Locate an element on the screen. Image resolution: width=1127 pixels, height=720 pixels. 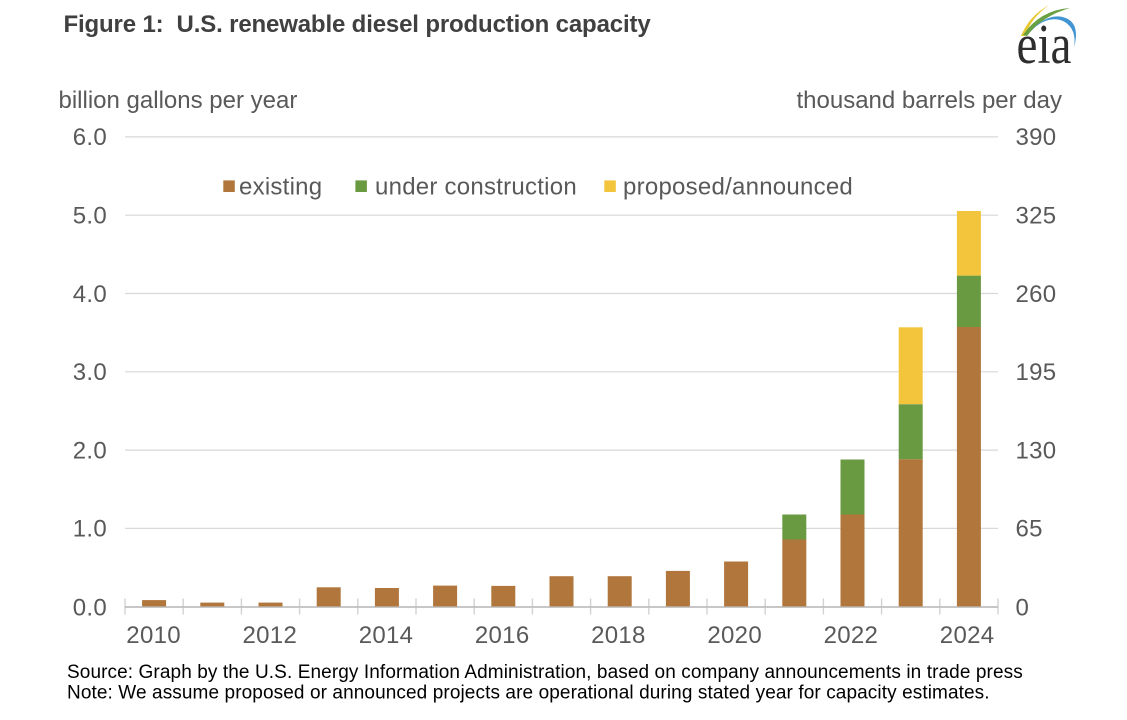
svg-text: 0.0 is located at coordinates (90, 607).